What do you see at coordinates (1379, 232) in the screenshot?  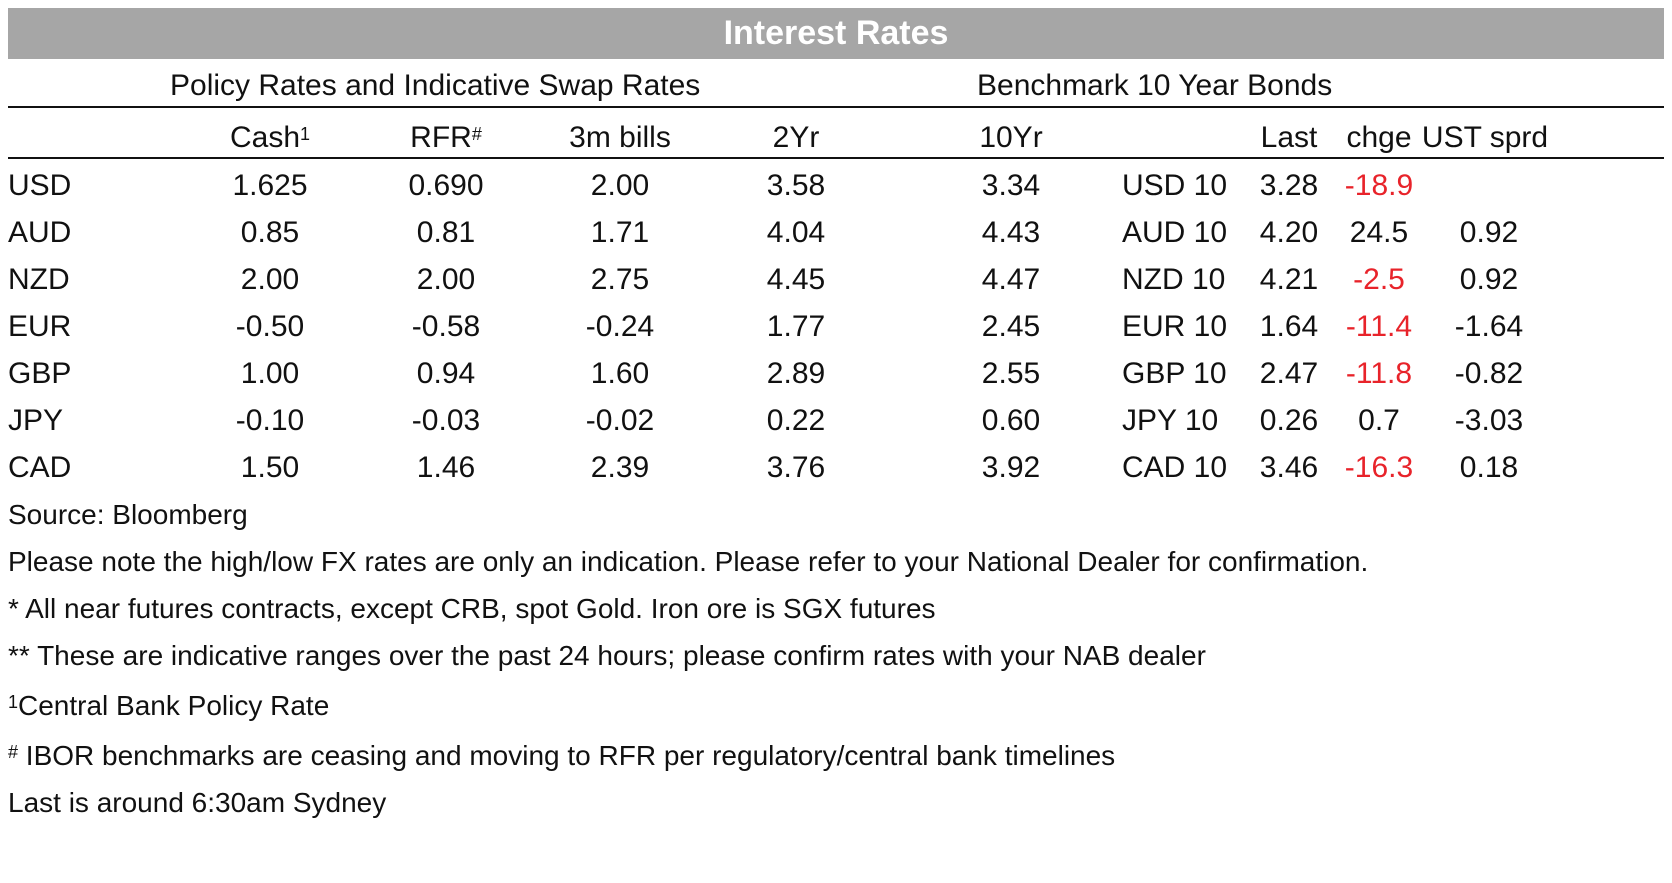 I see `cell-chge: 24.5` at bounding box center [1379, 232].